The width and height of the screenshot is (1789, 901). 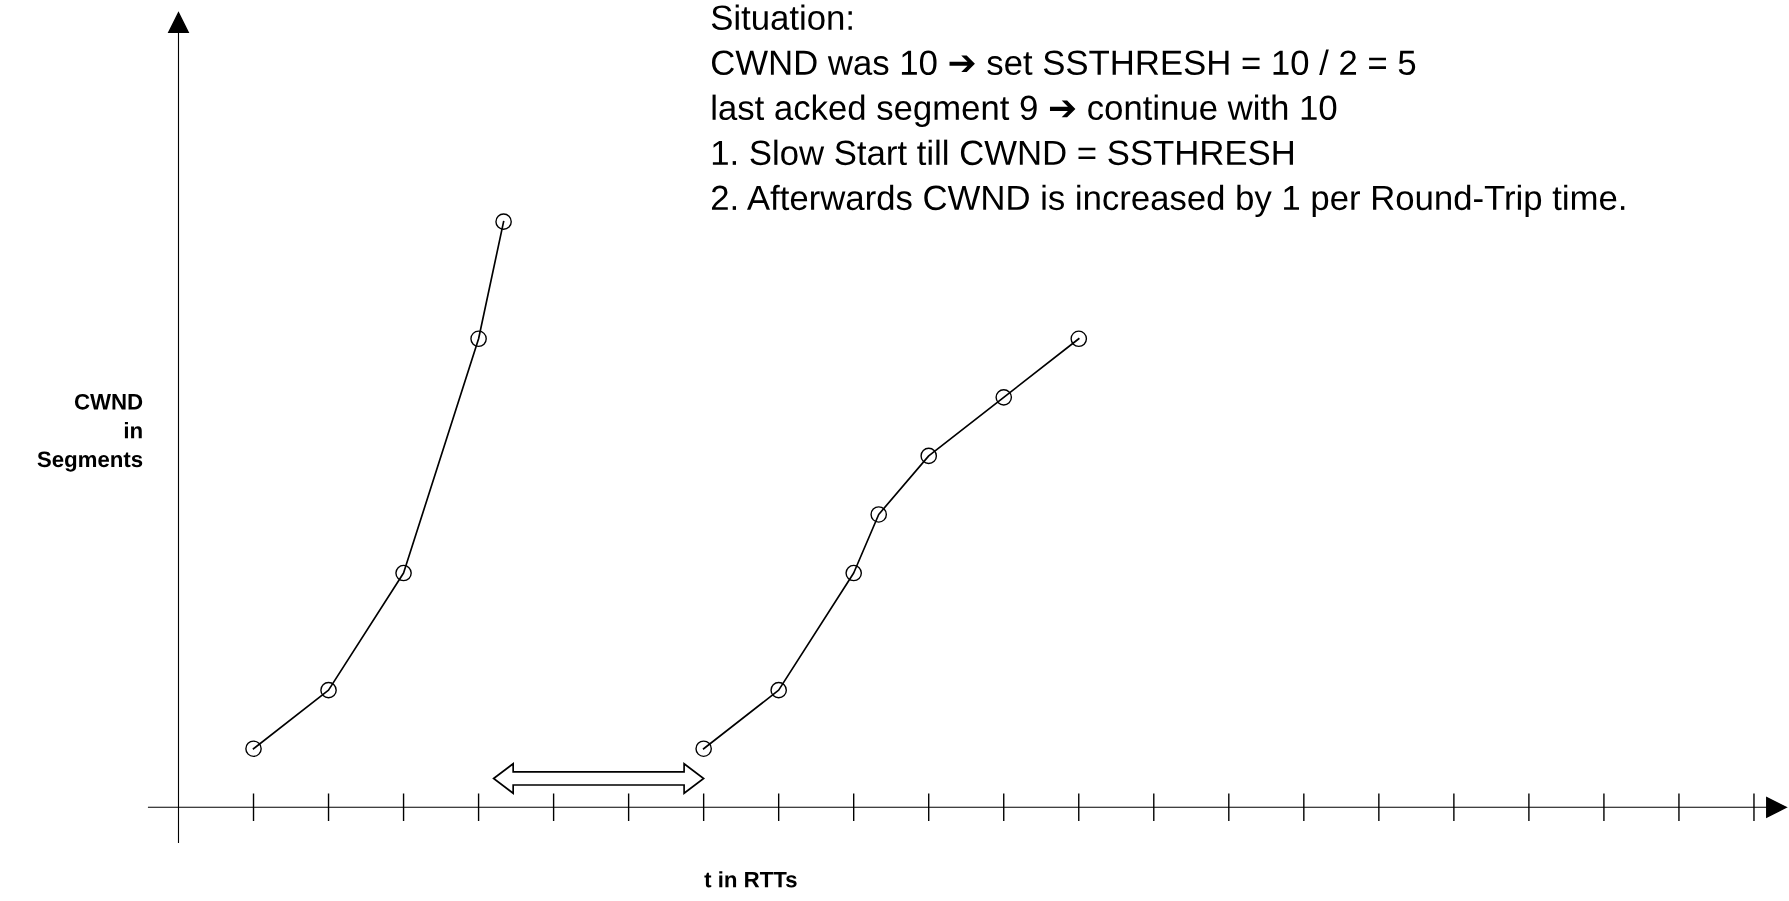 What do you see at coordinates (1064, 62) in the screenshot?
I see `text: CWND was 10 ➔ set SSTHRESH = 10 / 2 = 5` at bounding box center [1064, 62].